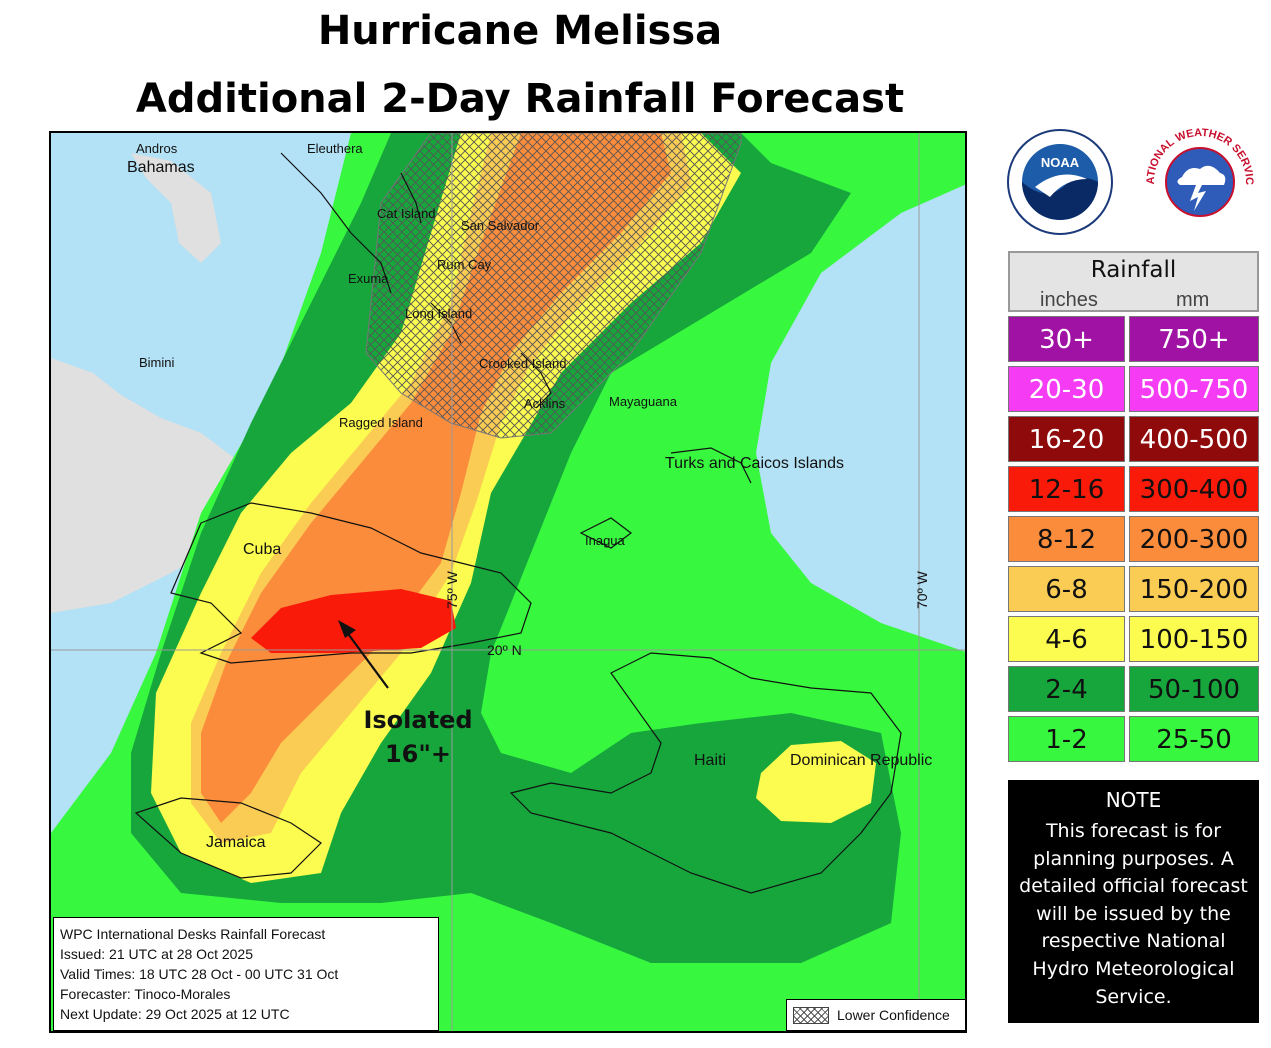  What do you see at coordinates (1133, 858) in the screenshot?
I see `note-line: planning purposes. A` at bounding box center [1133, 858].